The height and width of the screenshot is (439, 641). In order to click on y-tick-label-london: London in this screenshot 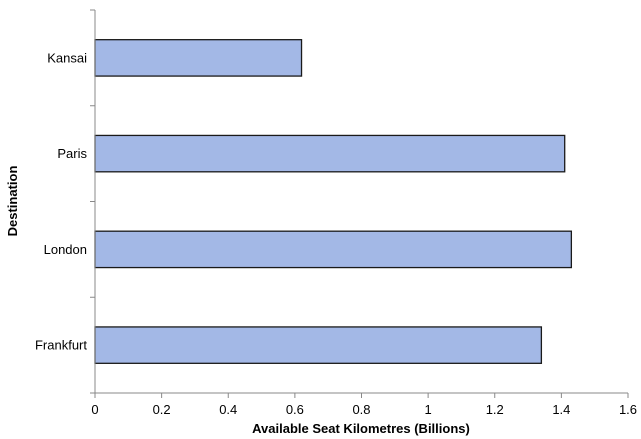, I will do `click(65, 249)`.